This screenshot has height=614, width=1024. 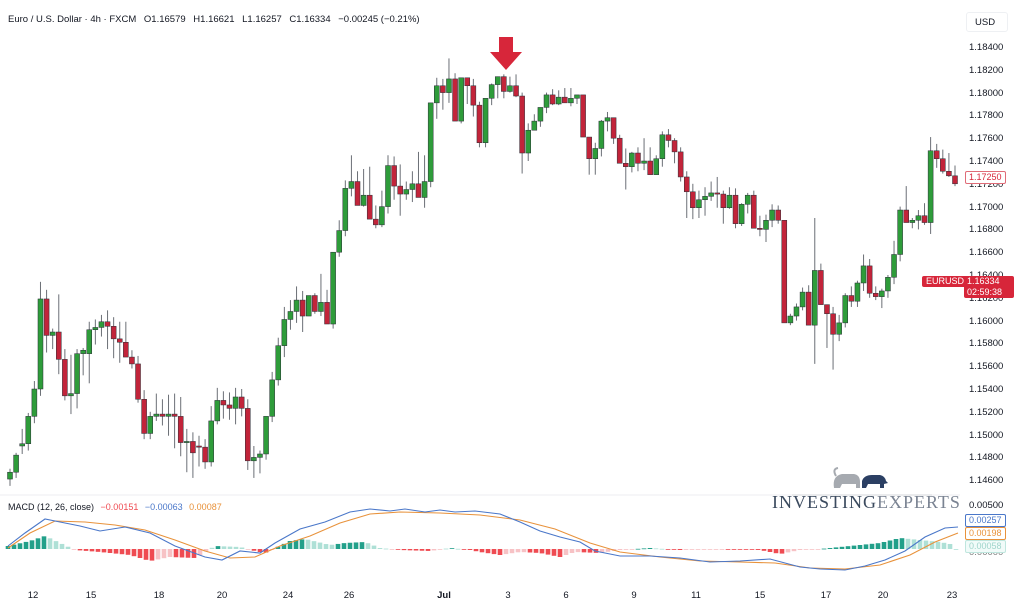 I want to click on currency-button: USD, so click(x=987, y=22).